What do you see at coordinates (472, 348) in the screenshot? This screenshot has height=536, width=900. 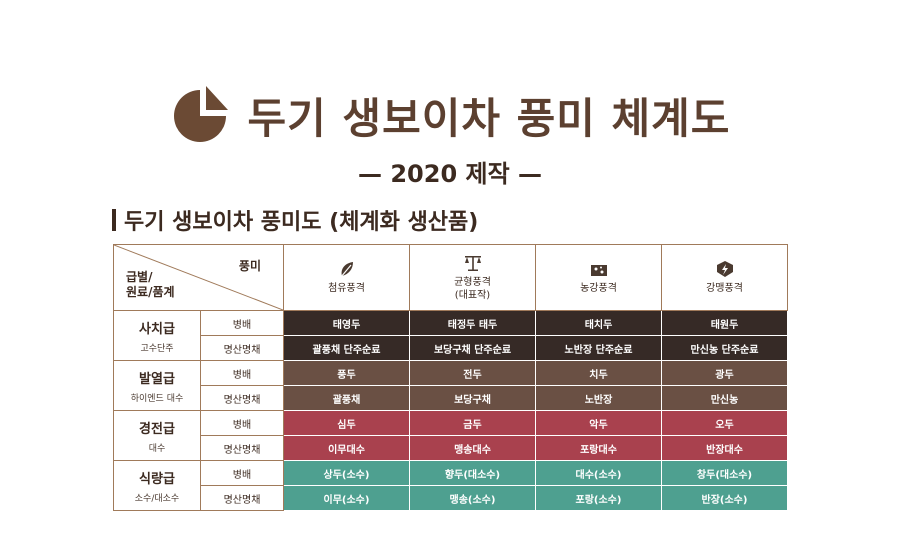 I see `value-cell: 보당구채 단주순료` at bounding box center [472, 348].